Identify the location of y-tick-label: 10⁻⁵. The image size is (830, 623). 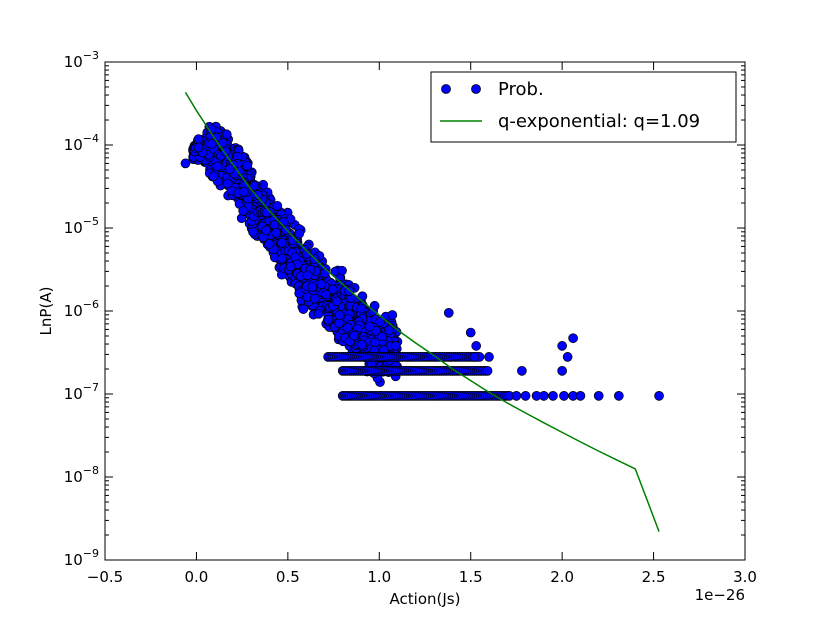
(81, 226).